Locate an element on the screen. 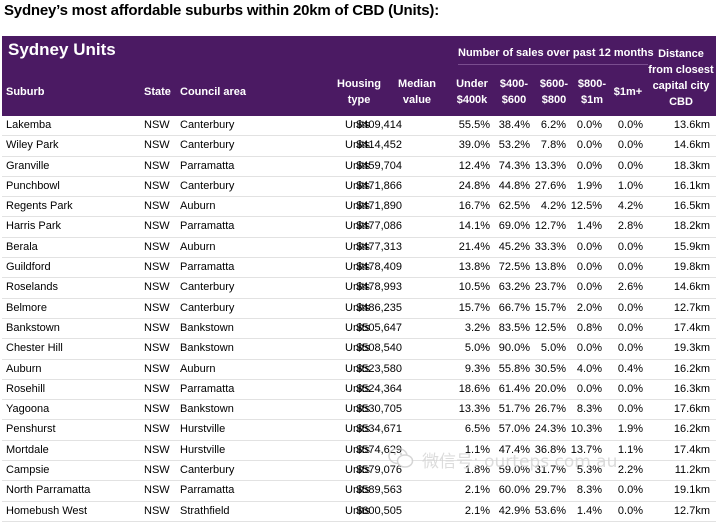 This screenshot has height=522, width=718. cell-median: $589,563 is located at coordinates (379, 490).